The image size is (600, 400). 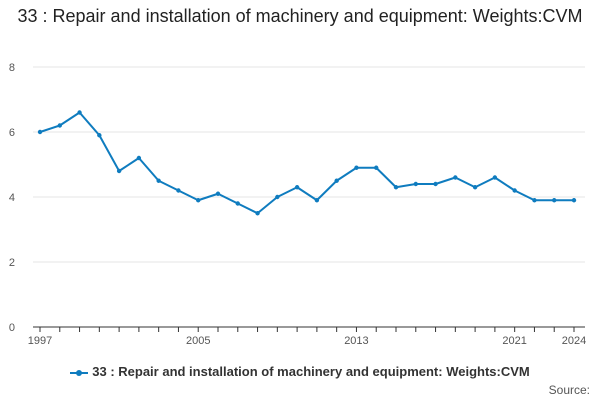 I want to click on y-tick-label: 8, so click(x=12, y=68).